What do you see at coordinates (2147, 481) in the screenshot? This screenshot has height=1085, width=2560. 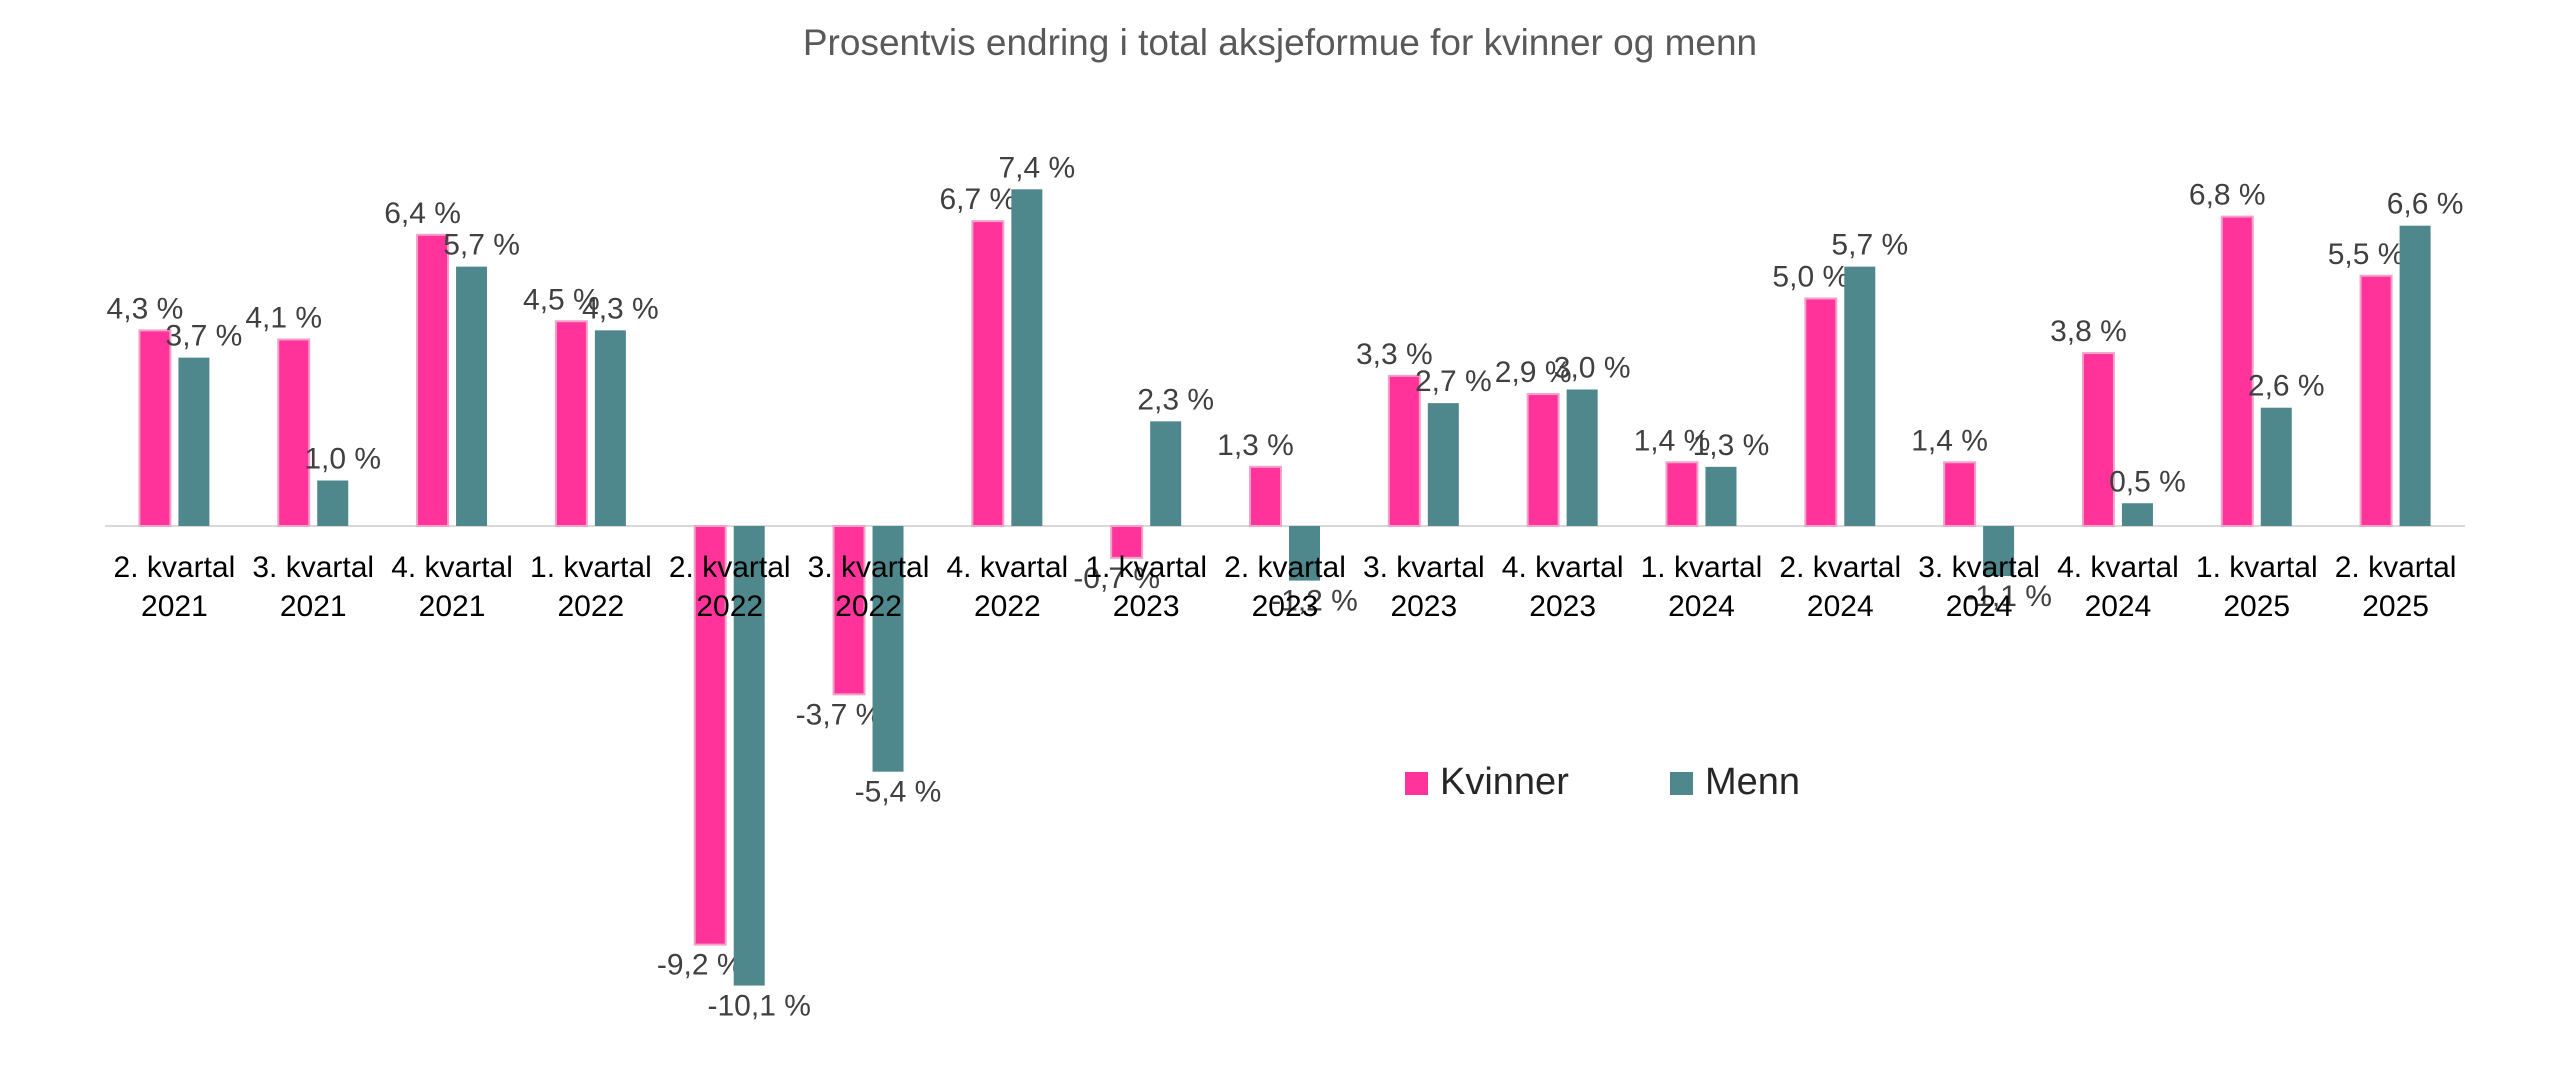 I see `data-label-menn-14: 0,5 %` at bounding box center [2147, 481].